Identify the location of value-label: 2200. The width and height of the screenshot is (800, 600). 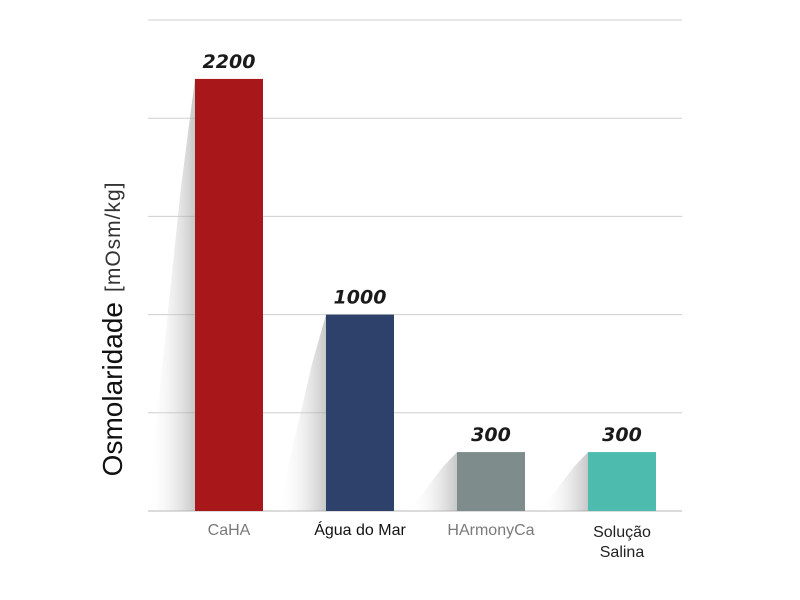
(229, 62).